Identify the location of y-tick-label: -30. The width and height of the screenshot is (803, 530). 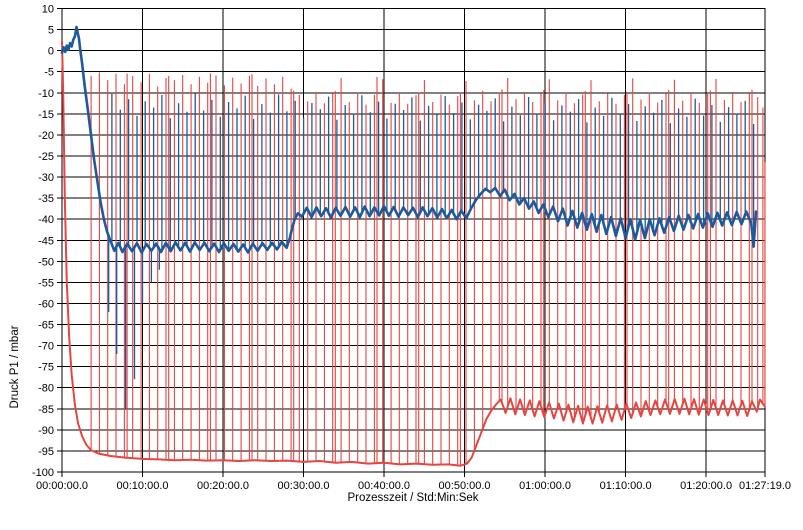
(46, 178).